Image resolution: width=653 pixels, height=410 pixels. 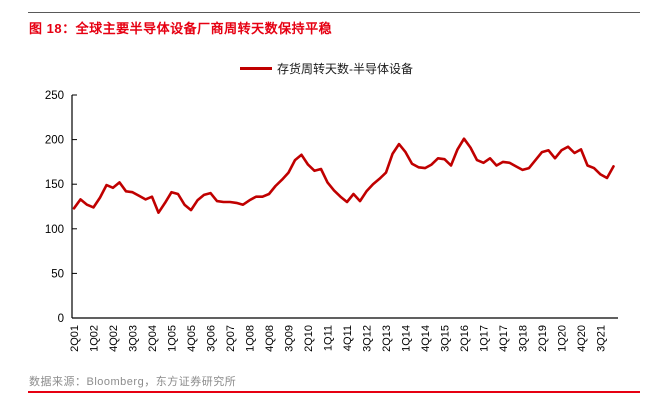 What do you see at coordinates (54, 141) in the screenshot?
I see `y-tick-label: 200` at bounding box center [54, 141].